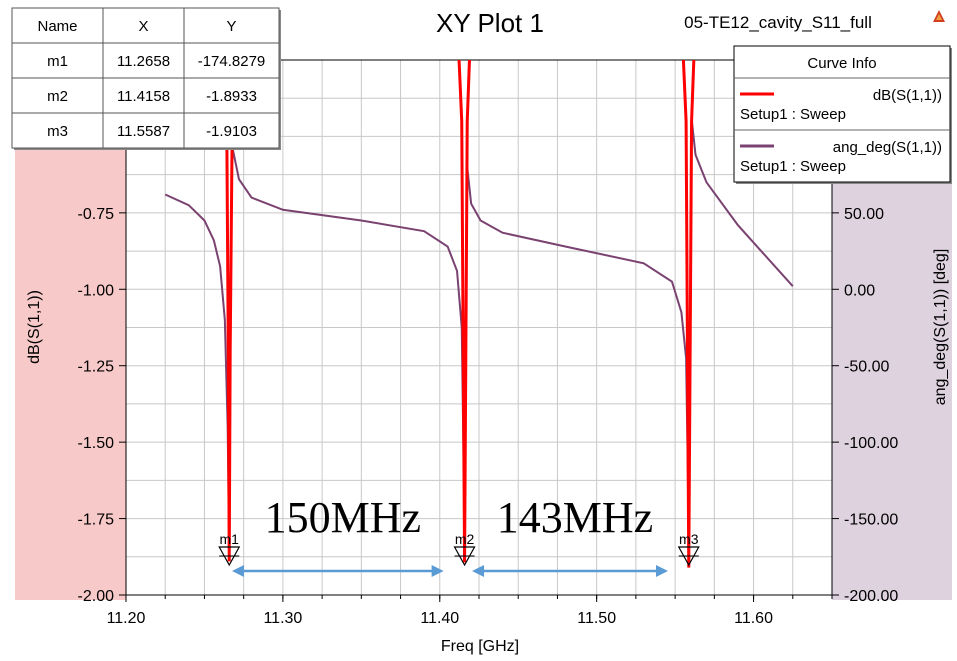 The height and width of the screenshot is (661, 957). Describe the element at coordinates (689, 539) in the screenshot. I see `marker-label-m3: m3` at that location.